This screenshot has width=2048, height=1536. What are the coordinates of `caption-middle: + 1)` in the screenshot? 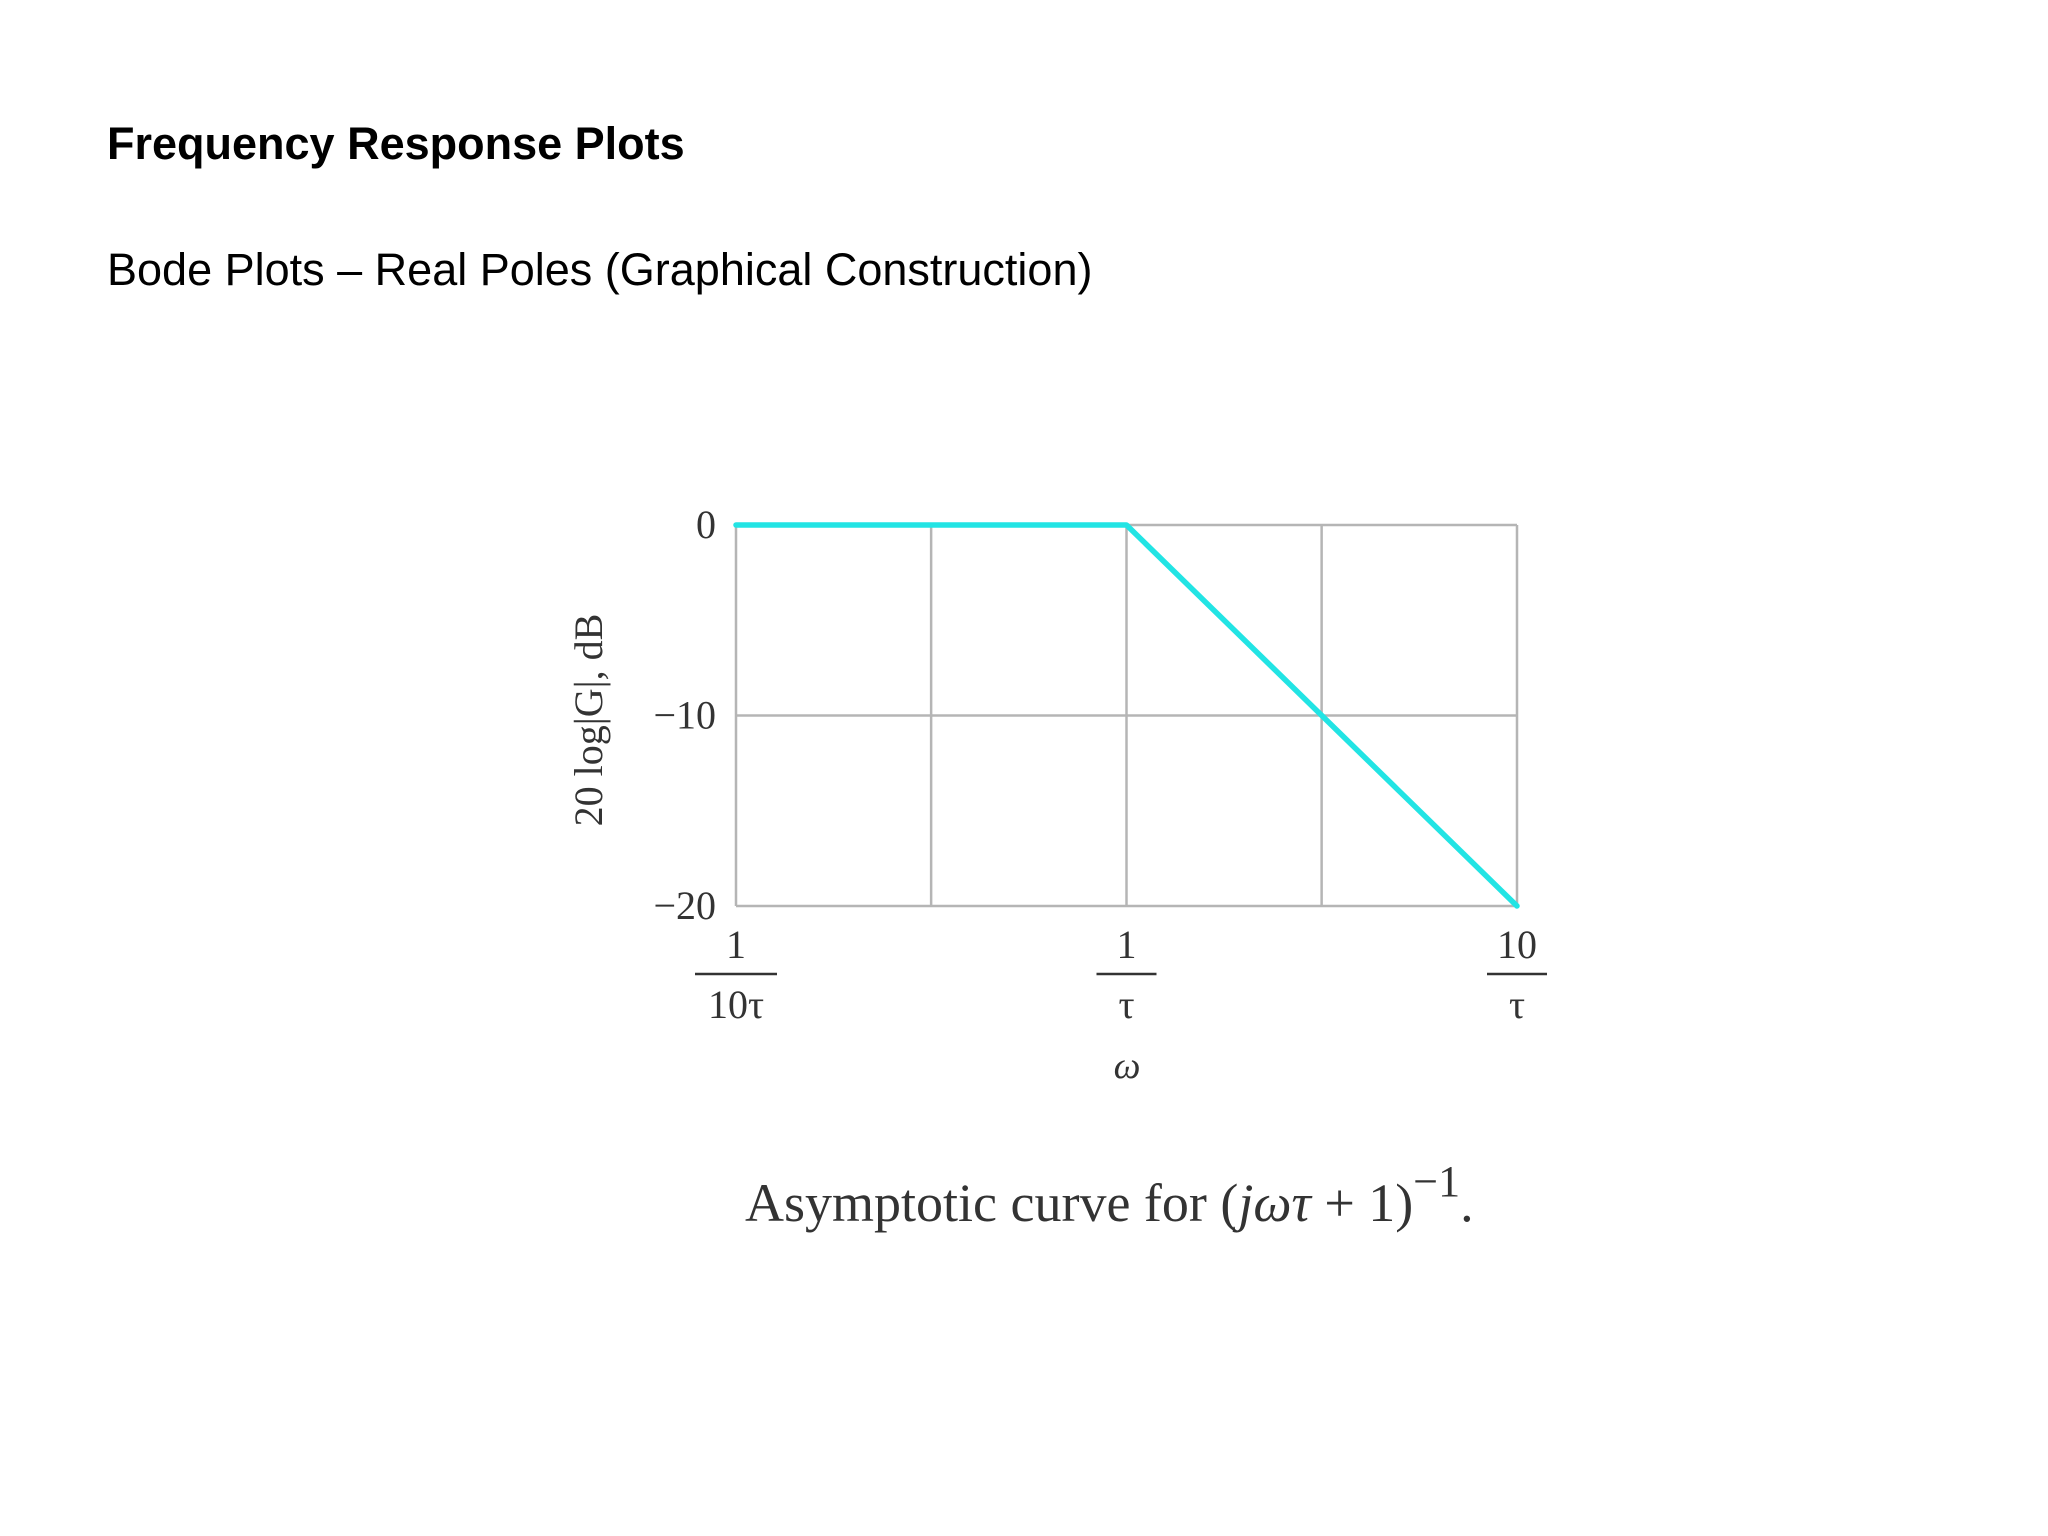 It's located at (1362, 1203).